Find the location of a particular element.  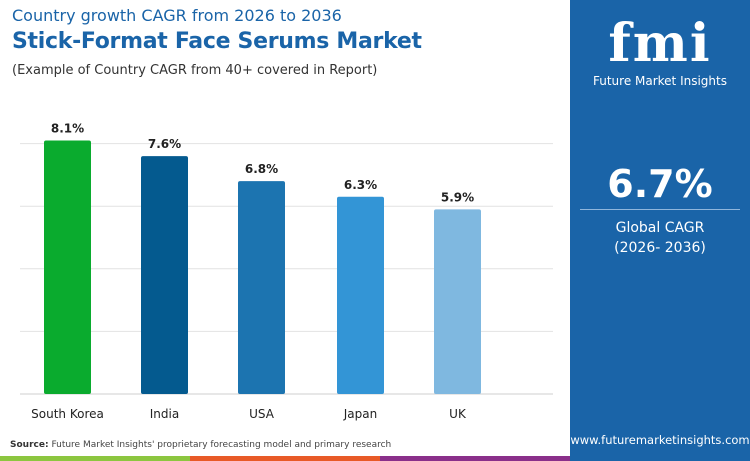

bar-india is located at coordinates (164, 275).